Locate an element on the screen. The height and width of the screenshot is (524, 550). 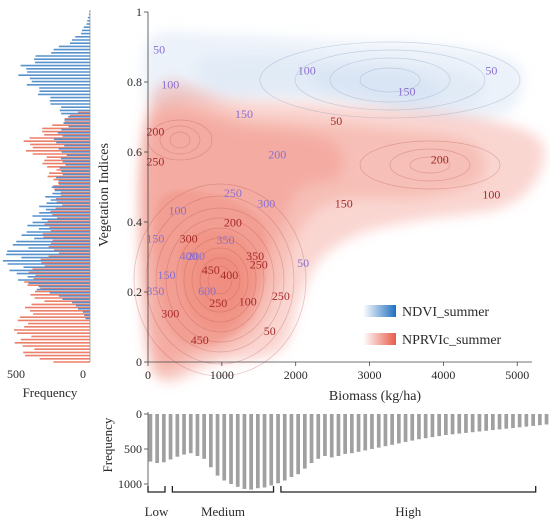
bracket-label-low: Low is located at coordinates (157, 511).